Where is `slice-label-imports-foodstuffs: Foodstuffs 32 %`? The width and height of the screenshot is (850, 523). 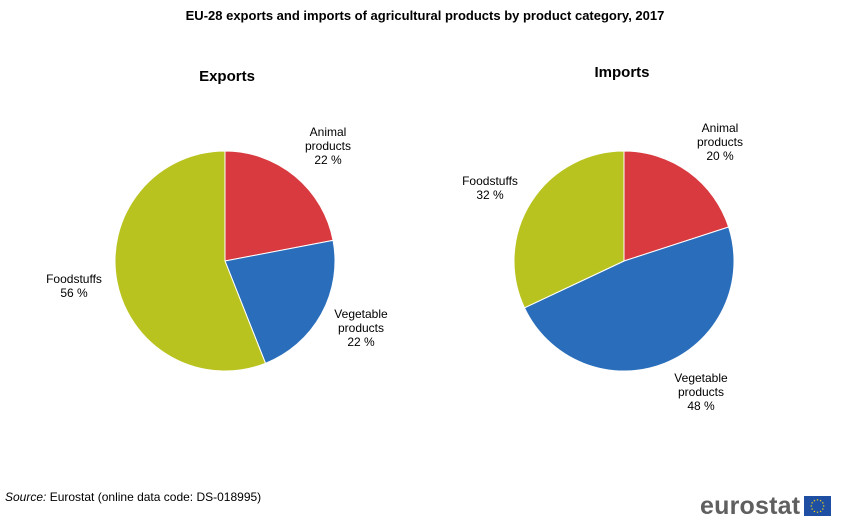 slice-label-imports-foodstuffs: Foodstuffs 32 % is located at coordinates (490, 188).